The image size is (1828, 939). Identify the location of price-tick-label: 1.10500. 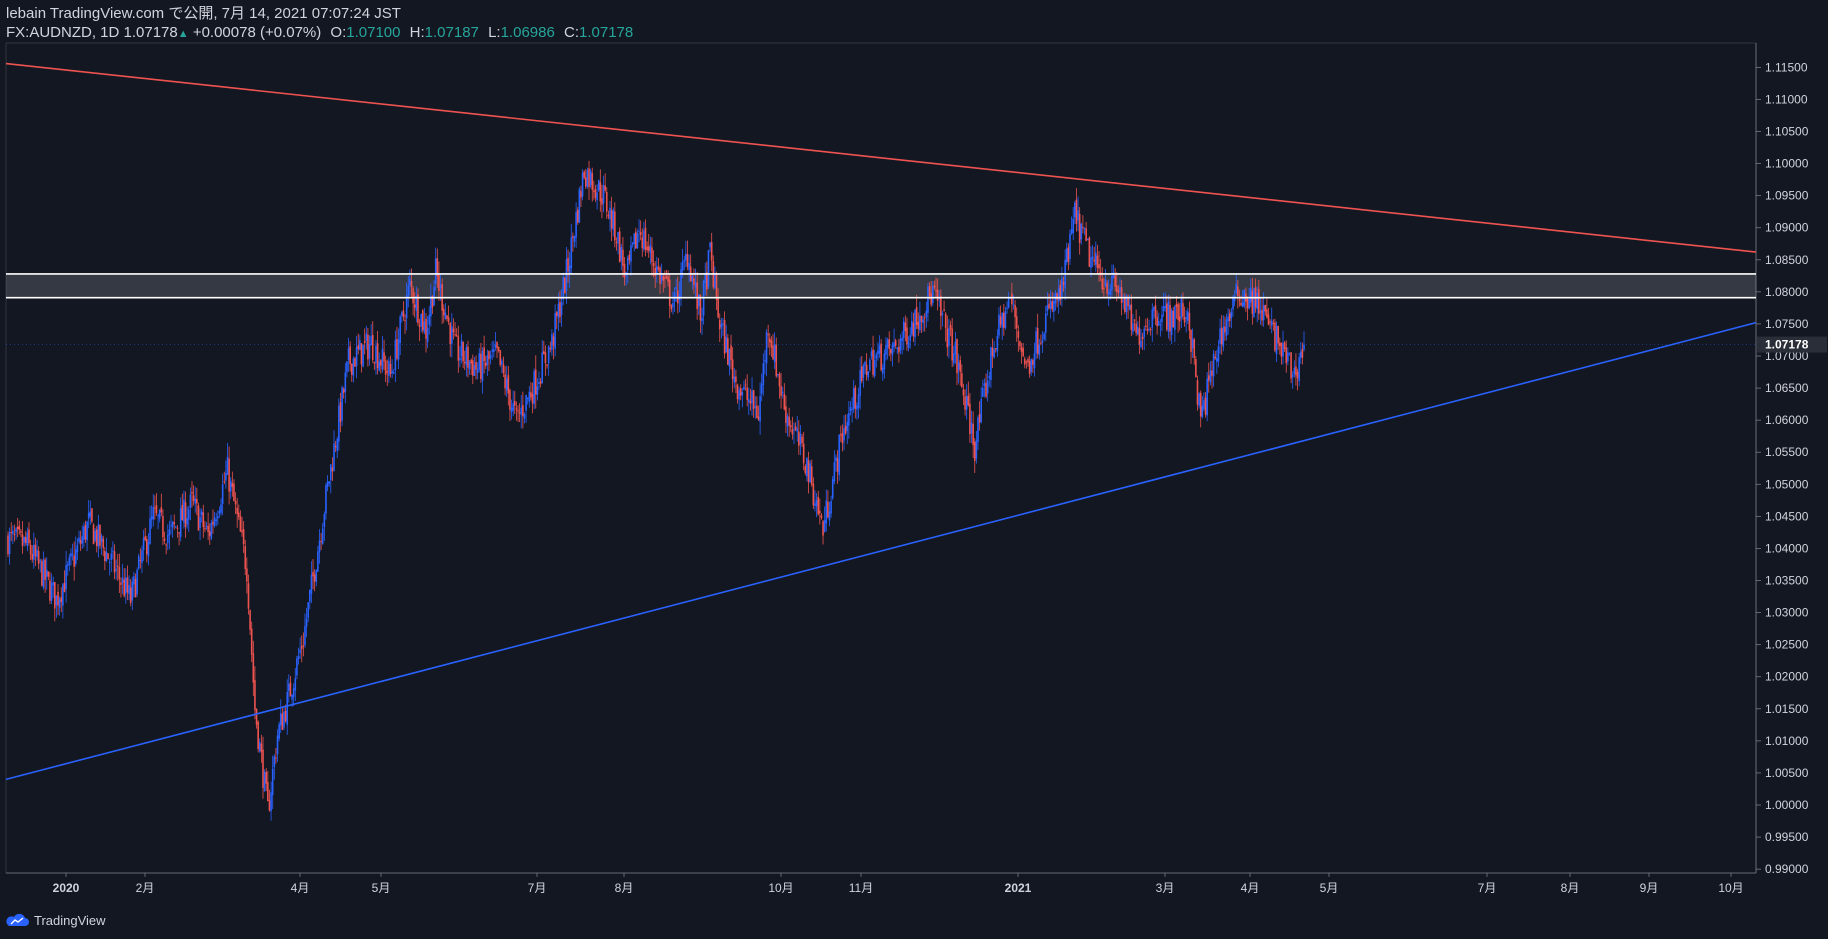
(1787, 132).